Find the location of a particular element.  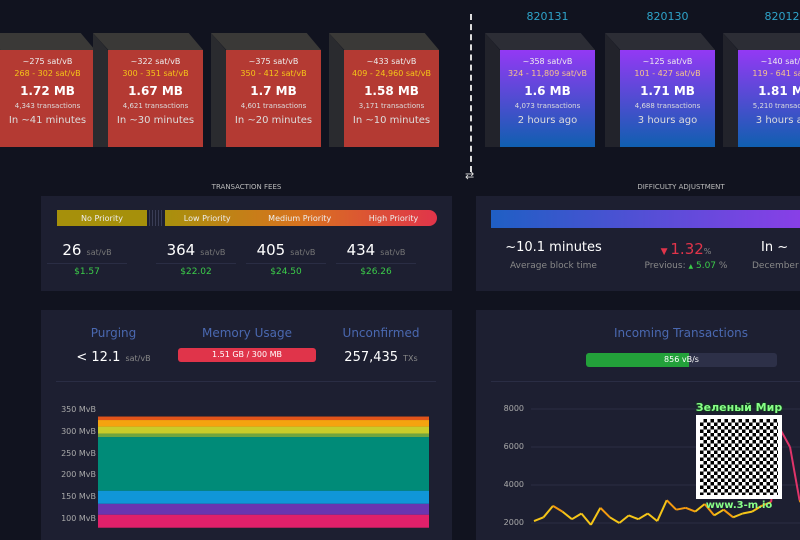

mempool-size-chart is located at coordinates (265, 470).